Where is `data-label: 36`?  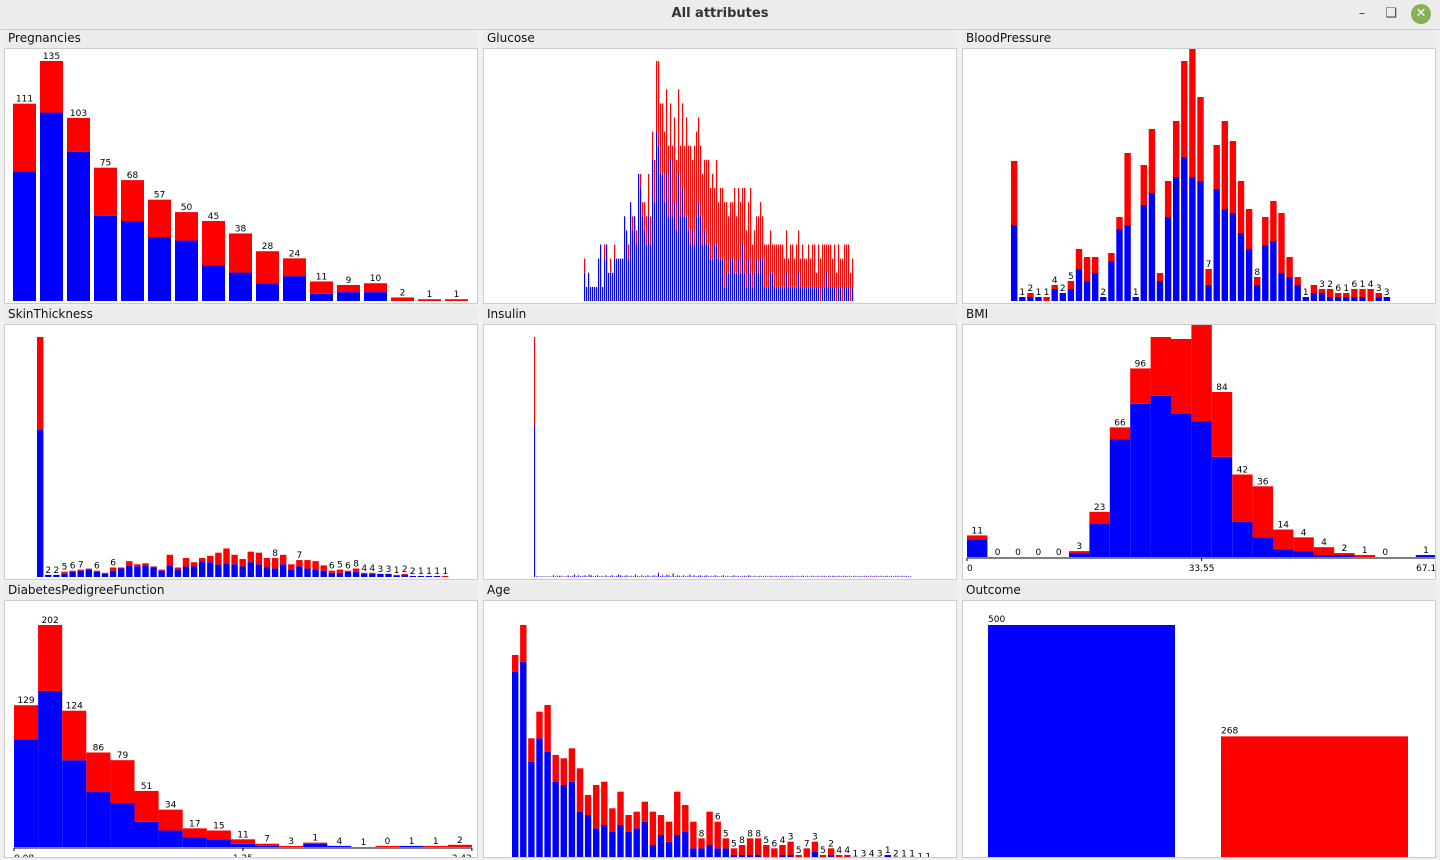 data-label: 36 is located at coordinates (1263, 482).